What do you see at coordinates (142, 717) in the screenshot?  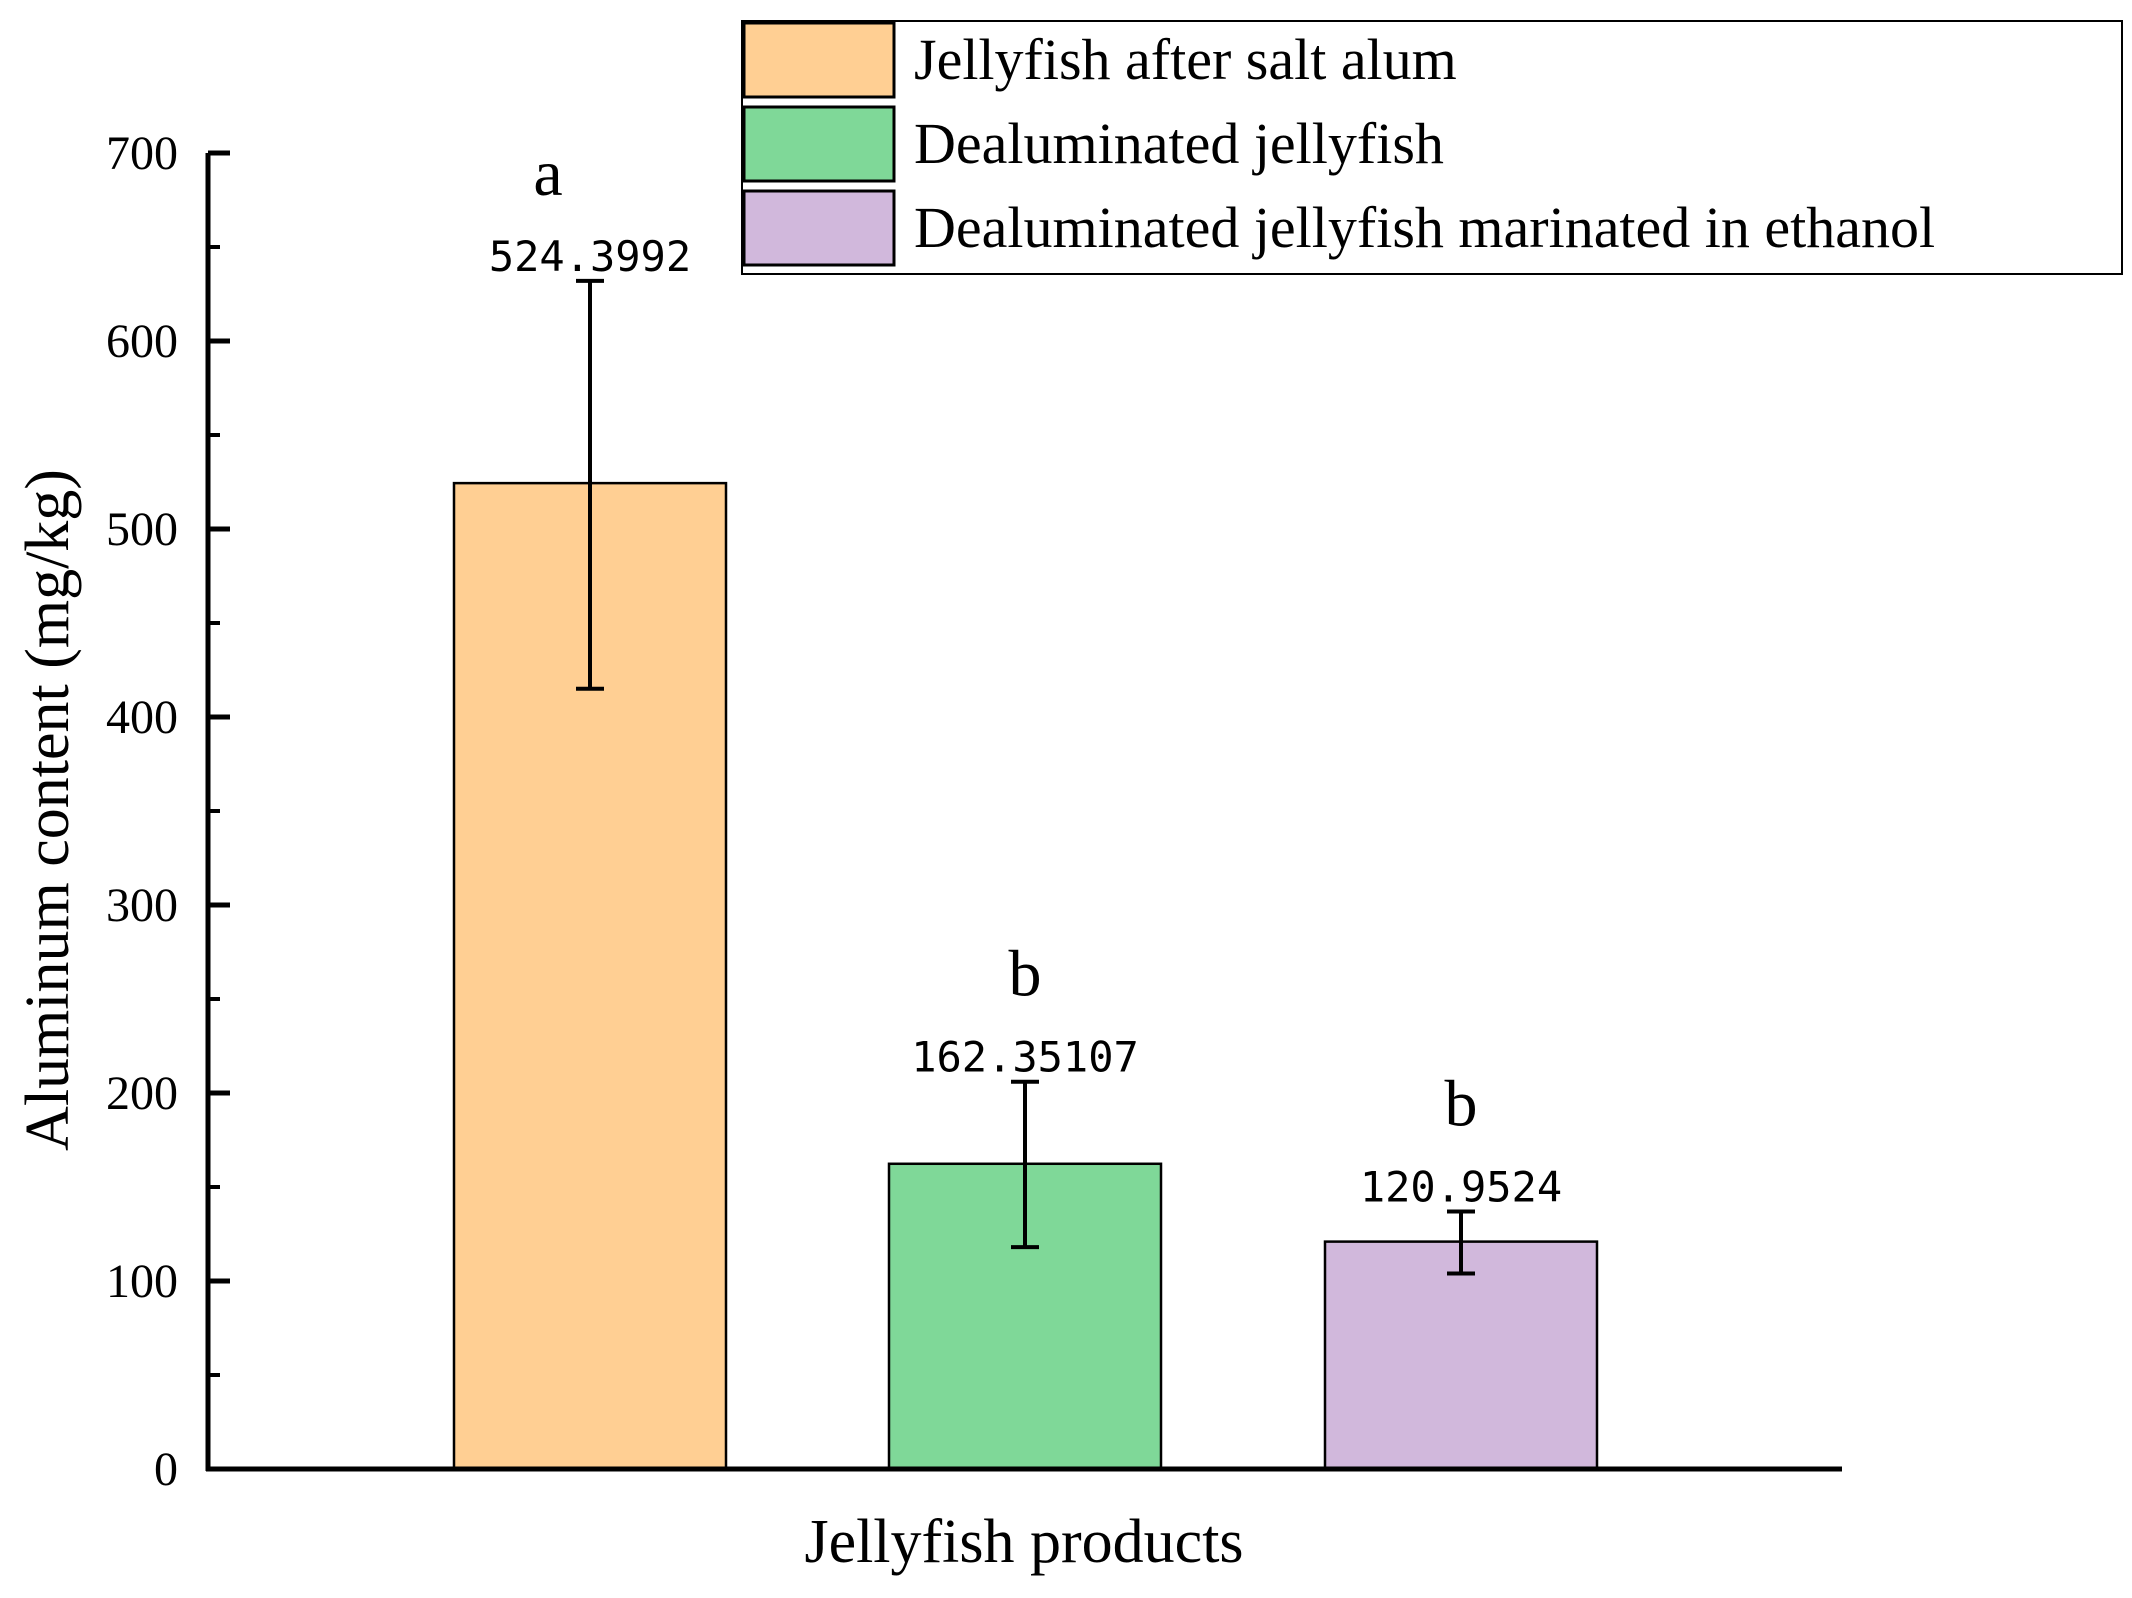 I see `y-tick-label: 400` at bounding box center [142, 717].